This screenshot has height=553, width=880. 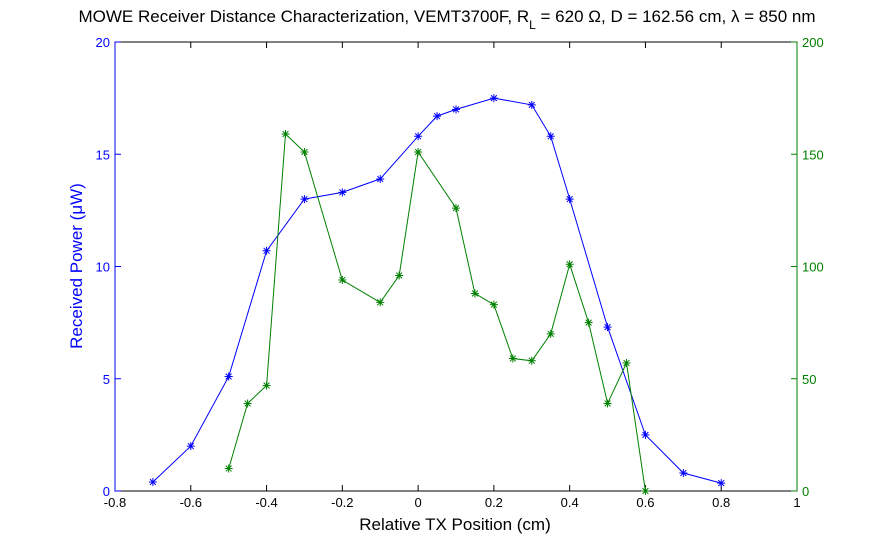 I want to click on y-axis-left: 0 5 10 15 20, so click(x=108, y=267).